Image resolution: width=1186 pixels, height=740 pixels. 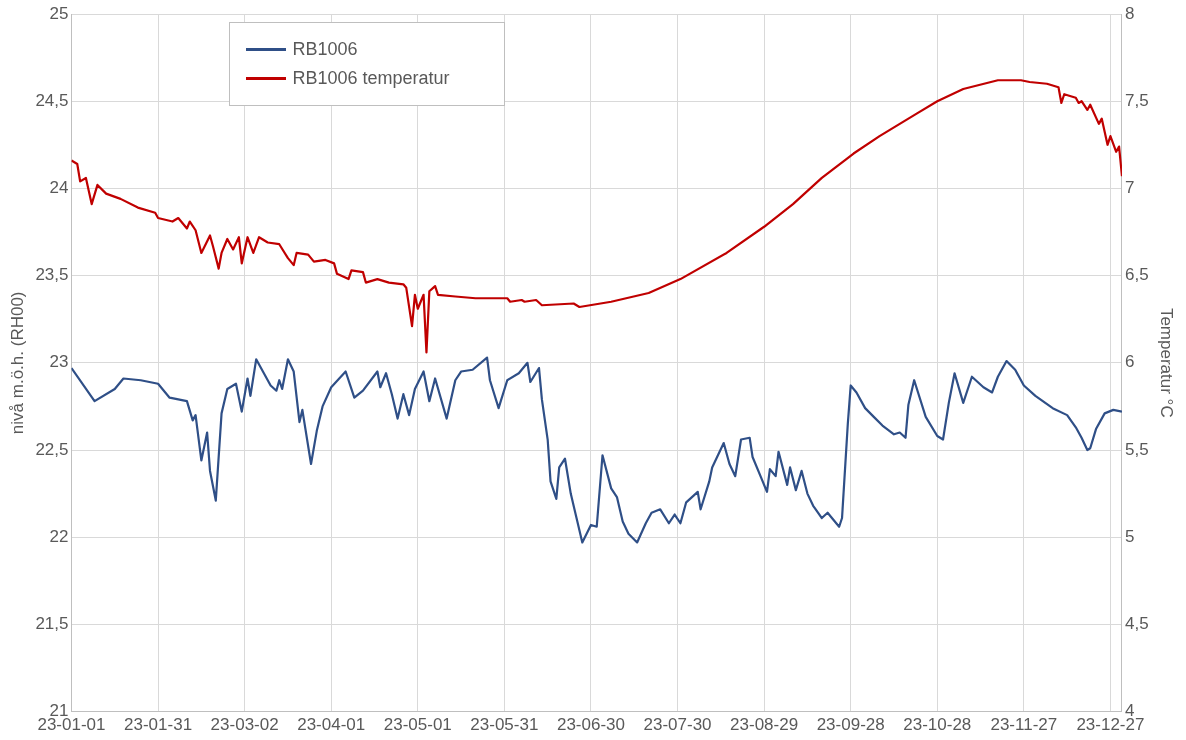 I want to click on x-tick-label: 23-03-02, so click(x=244, y=725).